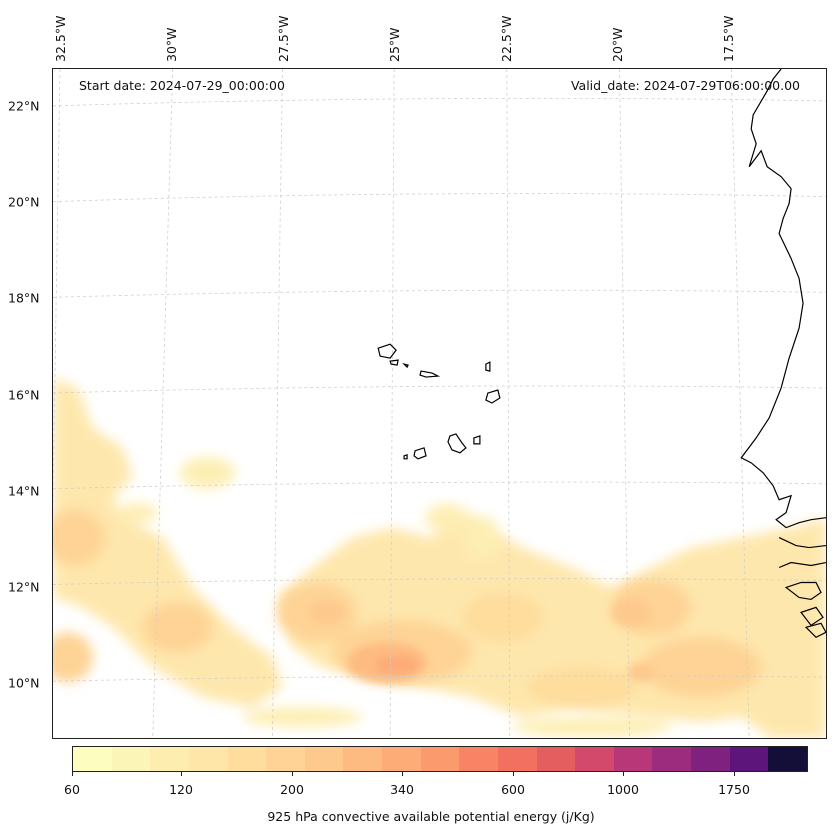  Describe the element at coordinates (685, 85) in the screenshot. I see `valid-date-label: Valid_date: 2024-07-29T06:00:00.00` at that location.